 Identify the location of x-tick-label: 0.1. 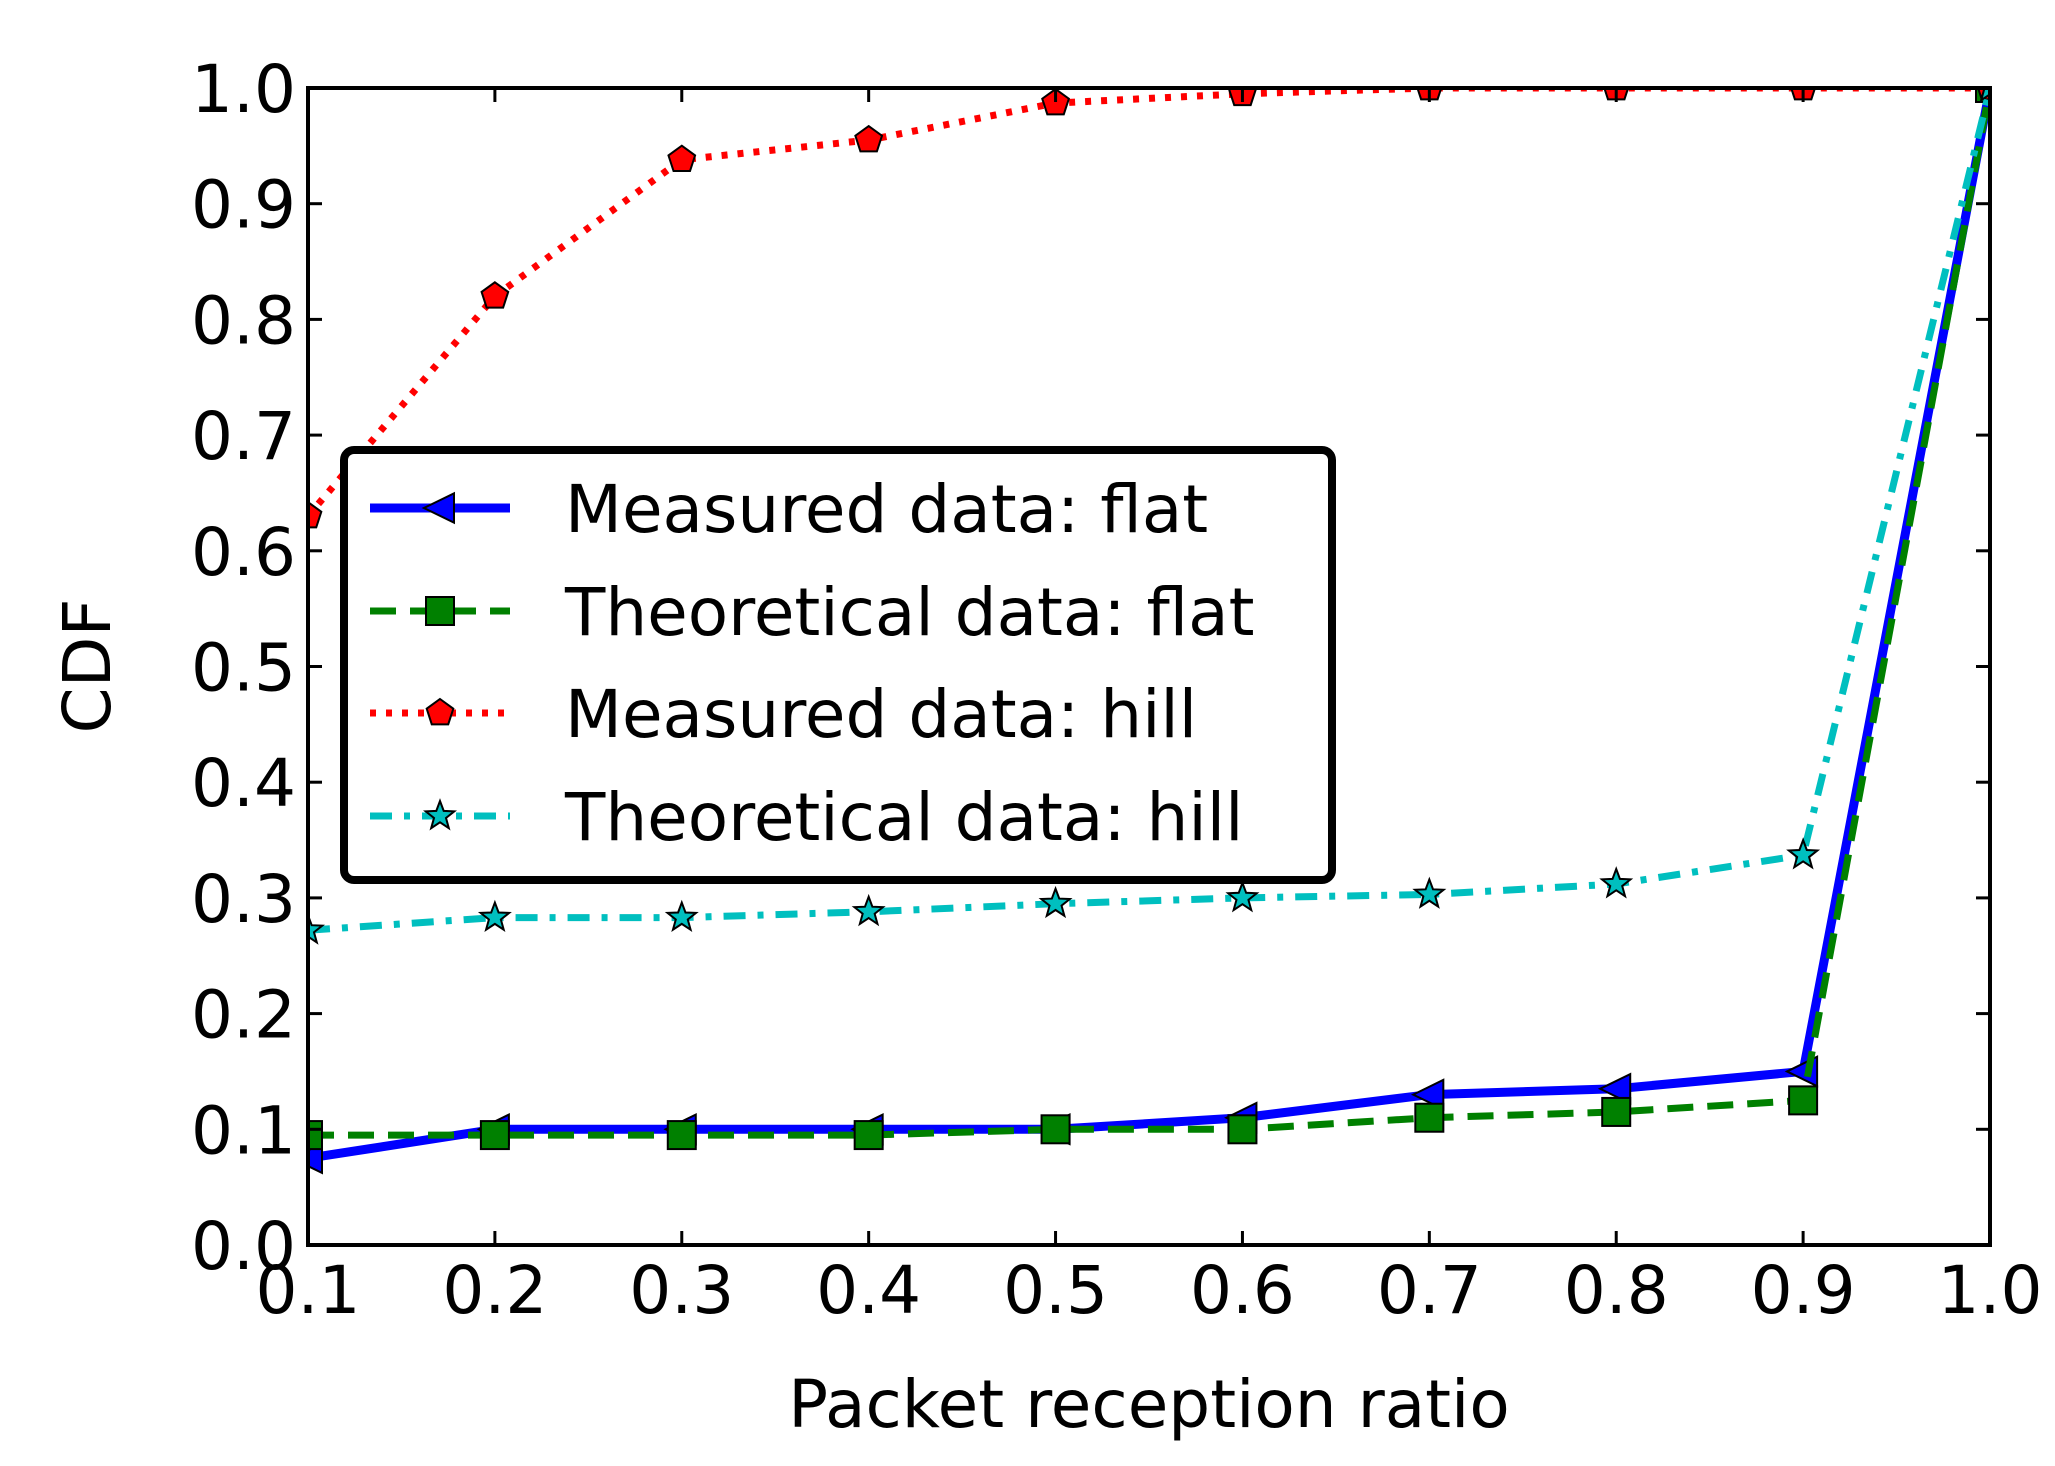
(308, 1290).